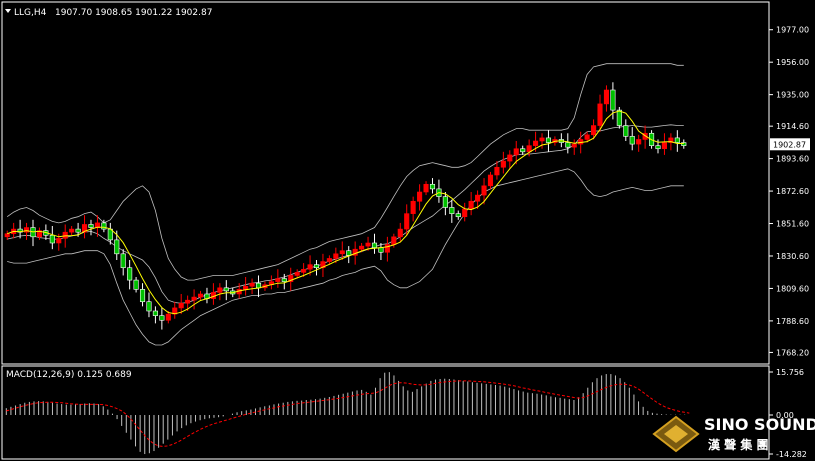 This screenshot has height=461, width=815. Describe the element at coordinates (792, 224) in the screenshot. I see `price-tick-label: 1851.60` at that location.